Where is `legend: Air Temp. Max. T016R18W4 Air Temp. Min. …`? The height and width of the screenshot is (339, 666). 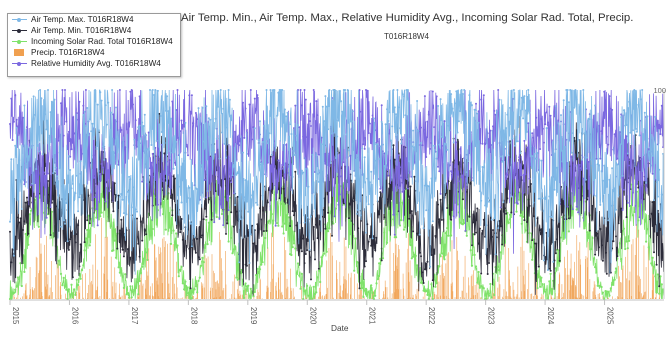 legend: Air Temp. Max. T016R18W4 Air Temp. Min. … is located at coordinates (94, 45).